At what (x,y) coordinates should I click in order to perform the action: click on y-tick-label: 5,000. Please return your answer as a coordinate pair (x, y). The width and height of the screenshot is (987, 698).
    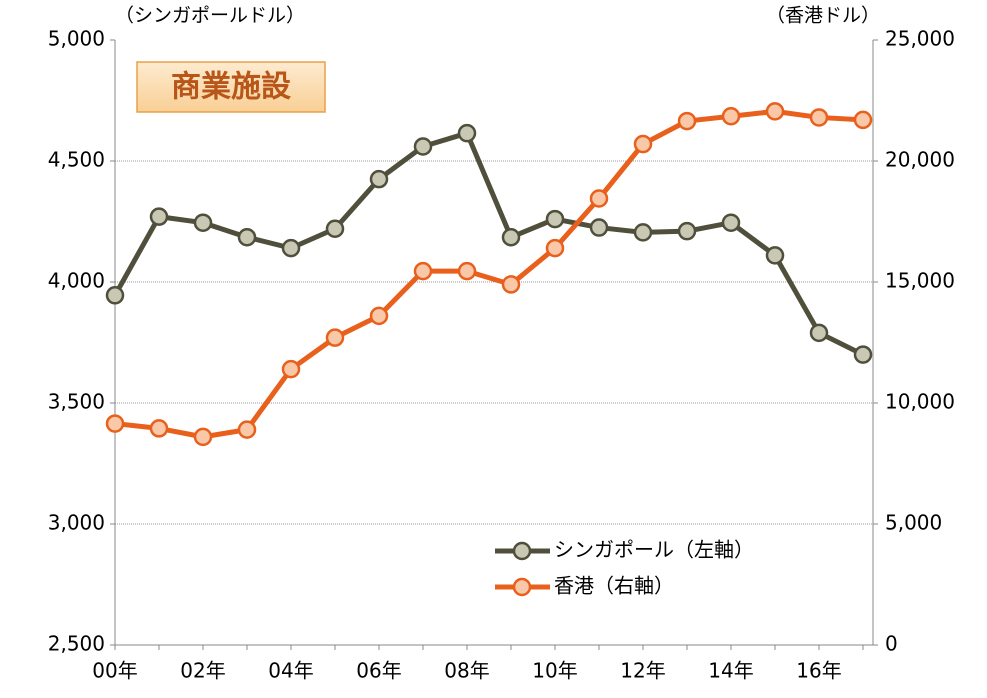
    Looking at the image, I should click on (76, 39).